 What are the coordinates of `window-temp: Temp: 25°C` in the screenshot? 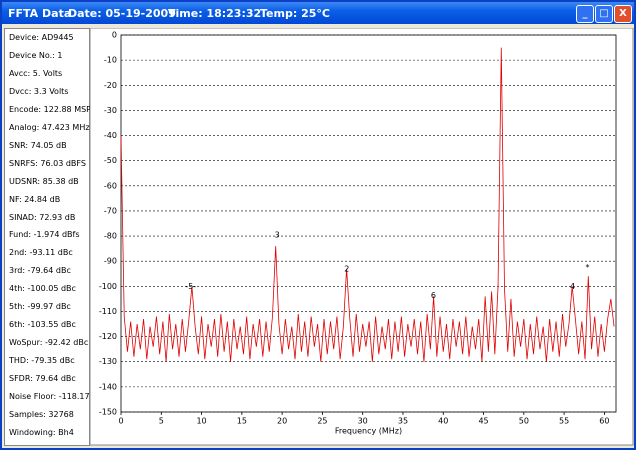 It's located at (295, 13).